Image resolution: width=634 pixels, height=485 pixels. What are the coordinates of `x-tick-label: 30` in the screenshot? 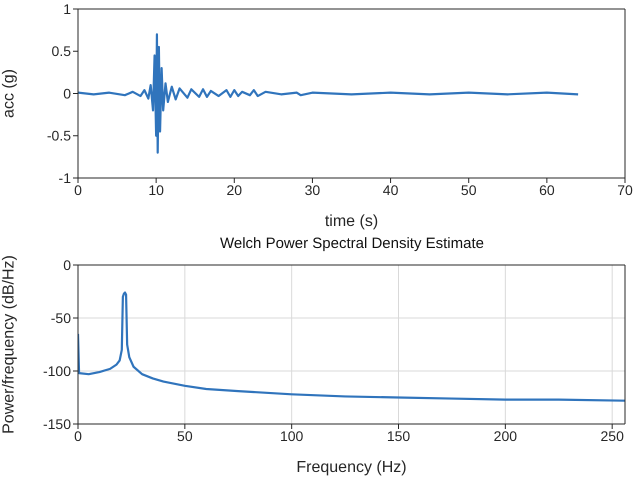 It's located at (312, 190).